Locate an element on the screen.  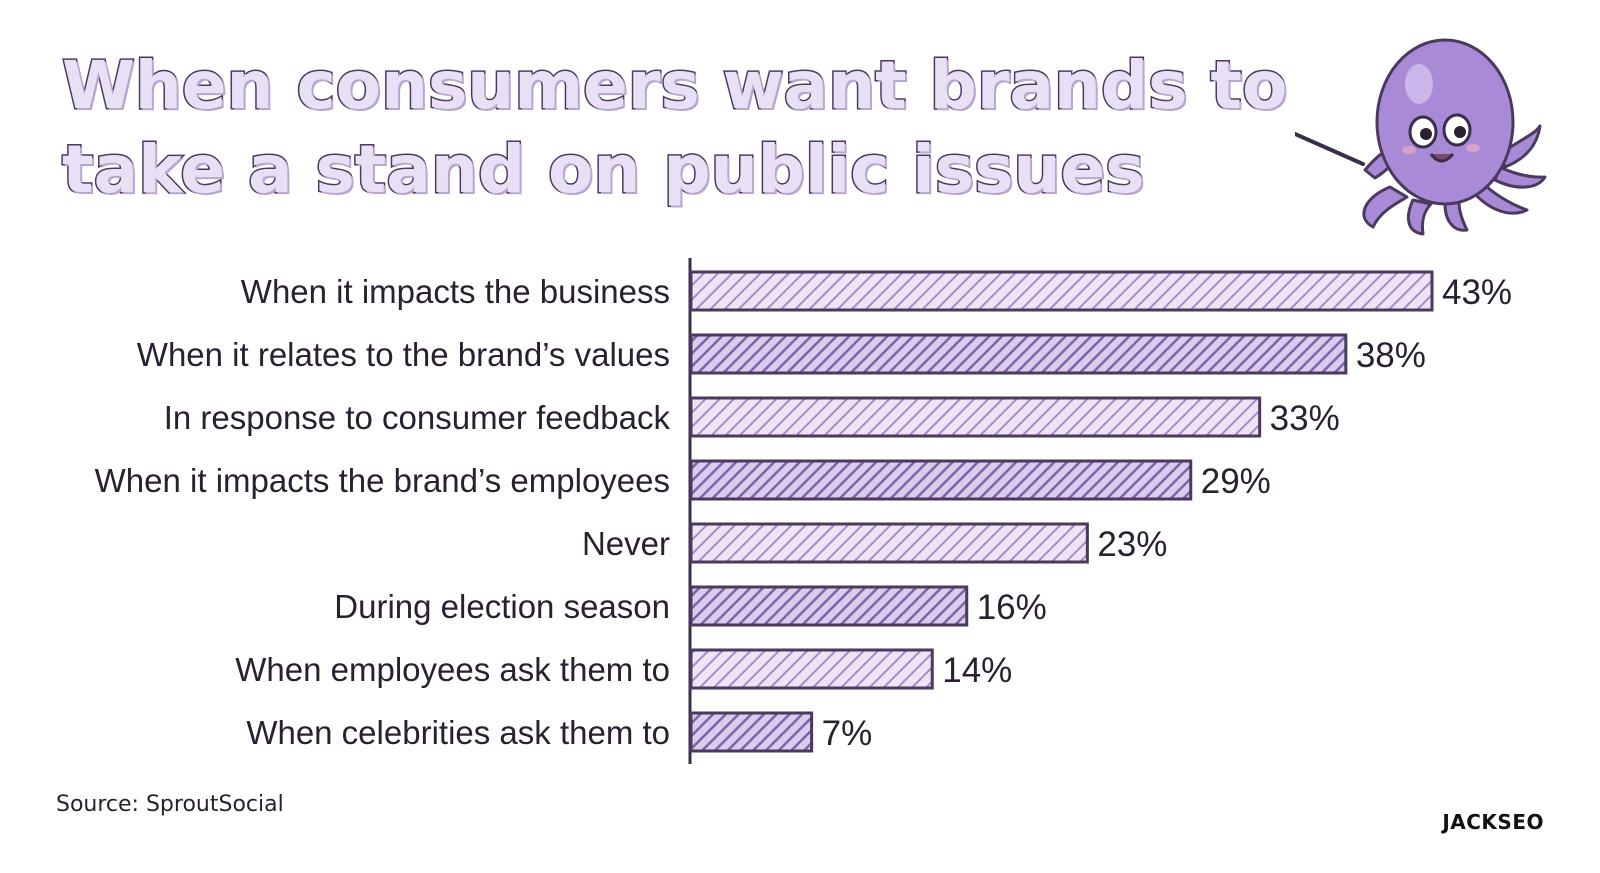
chart-title-line-2: take a stand on public issues is located at coordinates (602, 170).